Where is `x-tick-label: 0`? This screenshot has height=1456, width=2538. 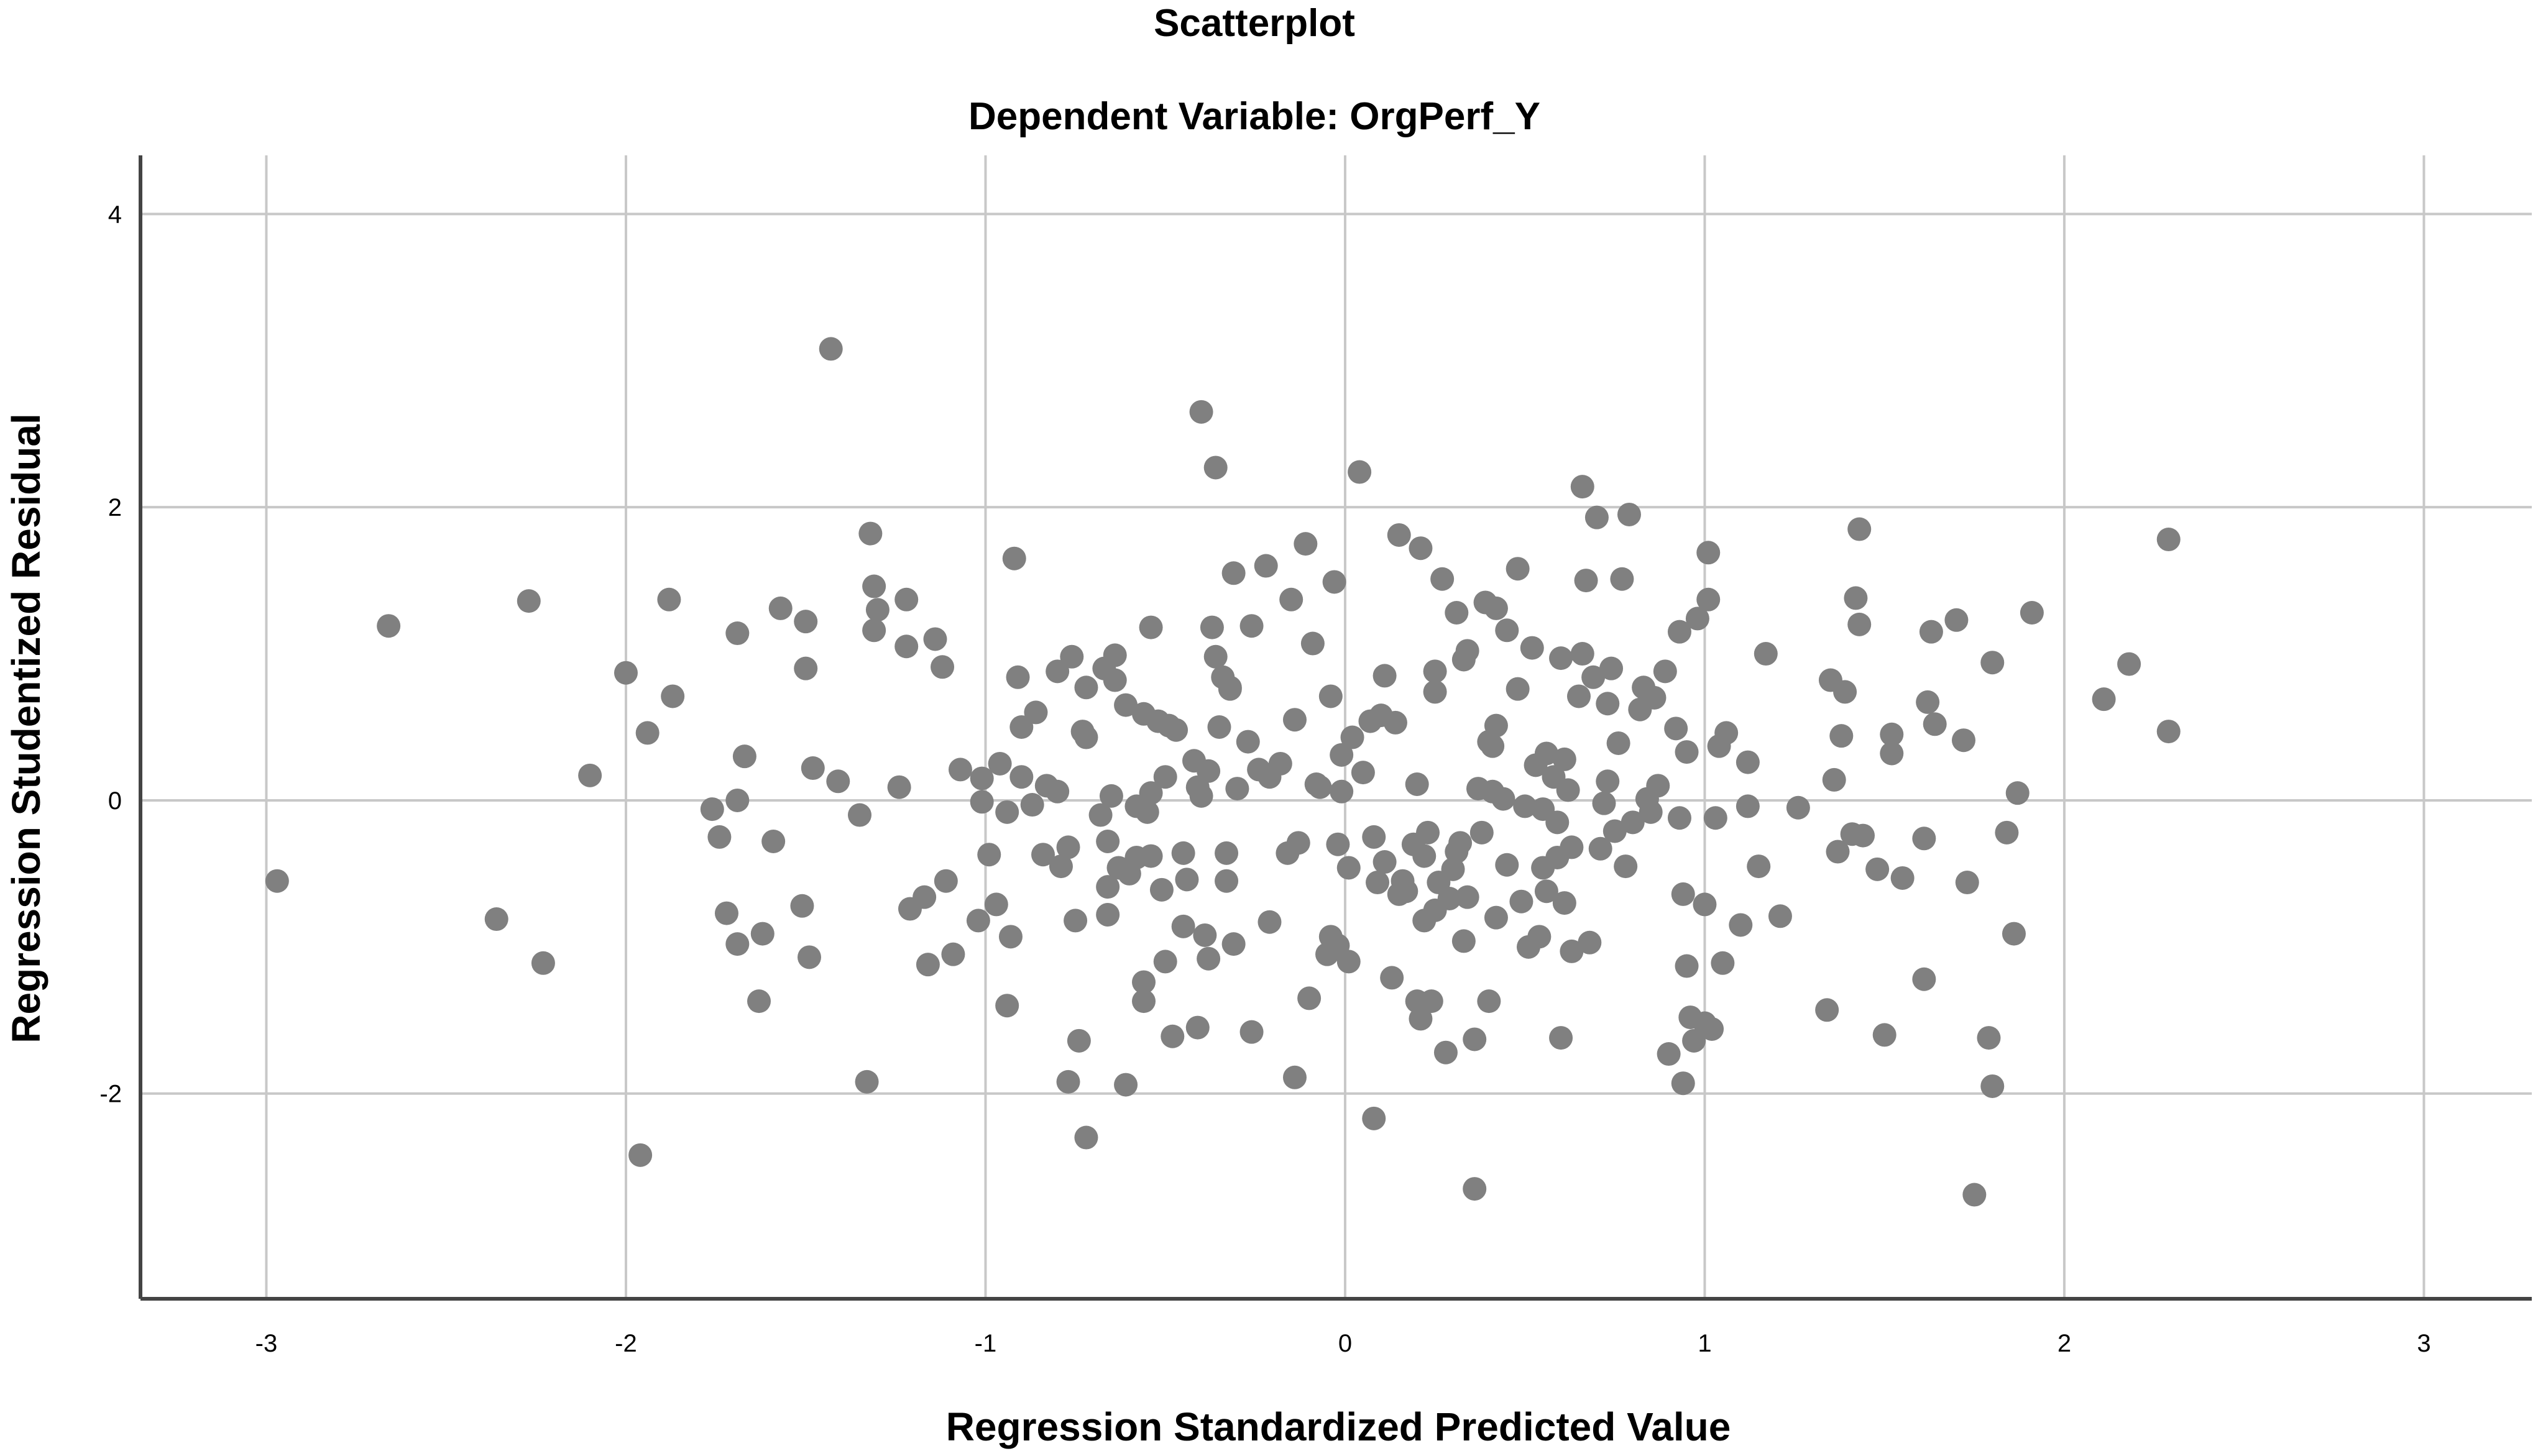
x-tick-label: 0 is located at coordinates (1345, 1343).